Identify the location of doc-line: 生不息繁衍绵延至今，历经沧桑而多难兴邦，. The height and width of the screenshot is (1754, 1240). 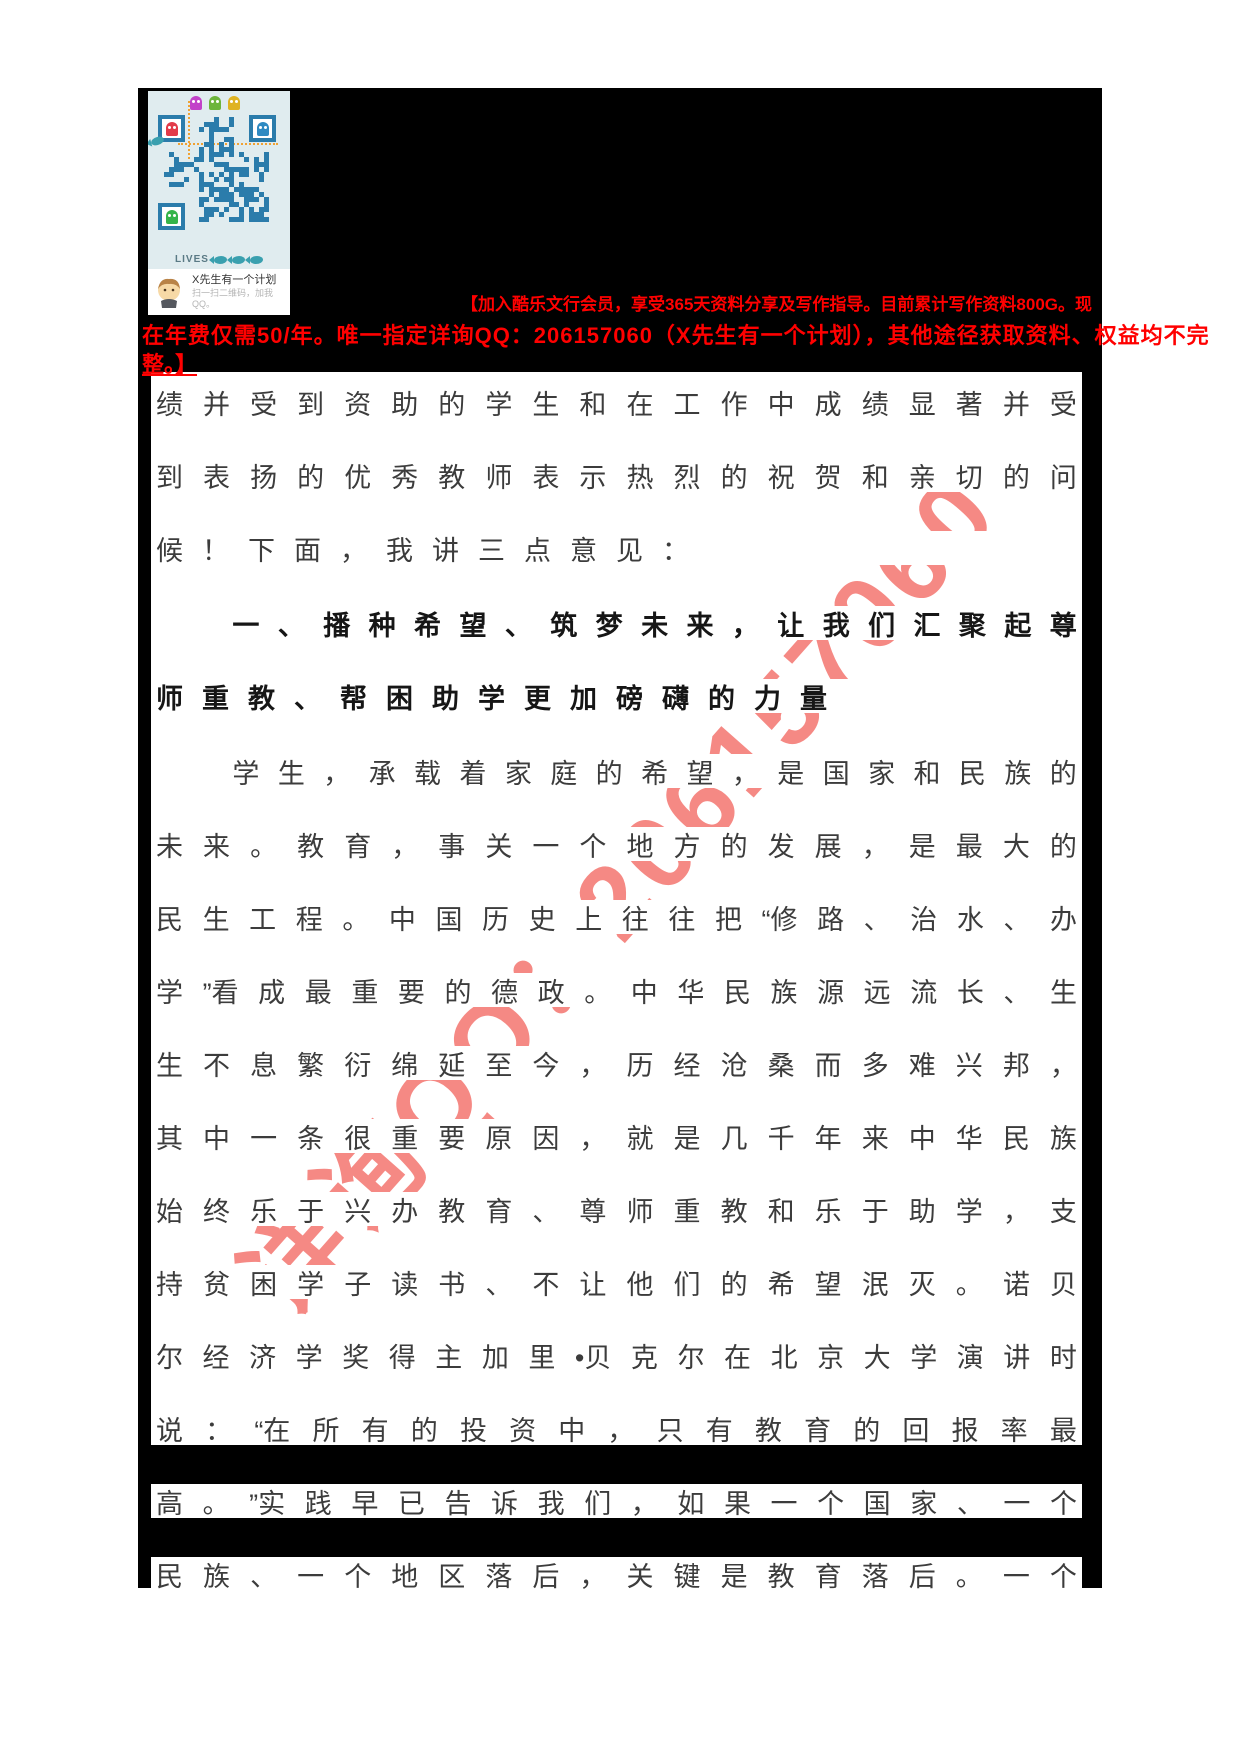
(616, 1076).